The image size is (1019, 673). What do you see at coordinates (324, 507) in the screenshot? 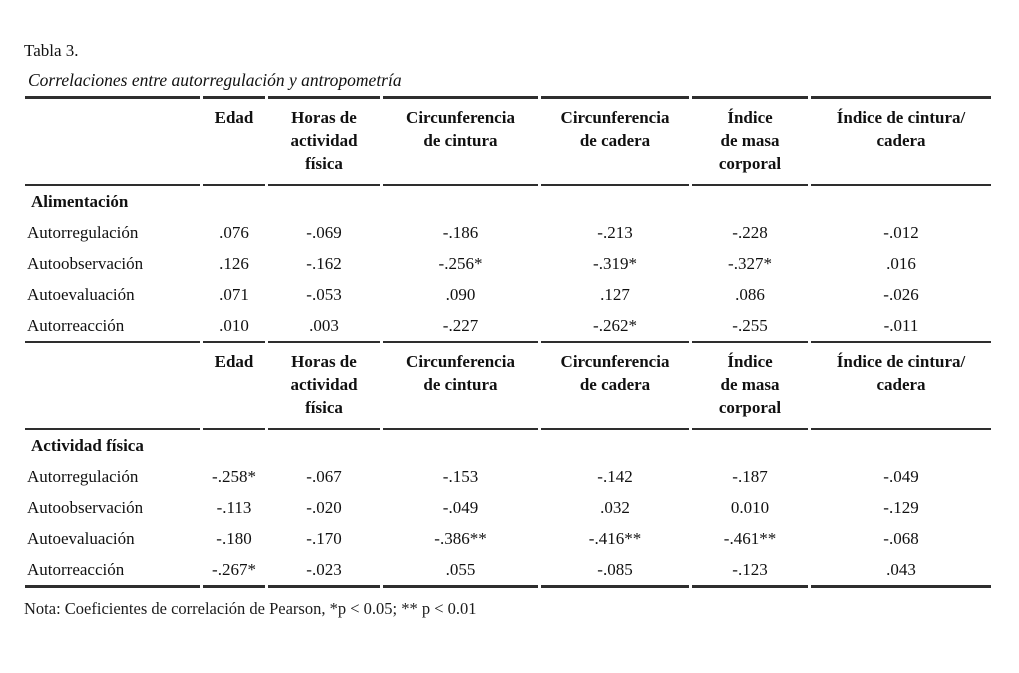
I see `value-cell: -.020` at bounding box center [324, 507].